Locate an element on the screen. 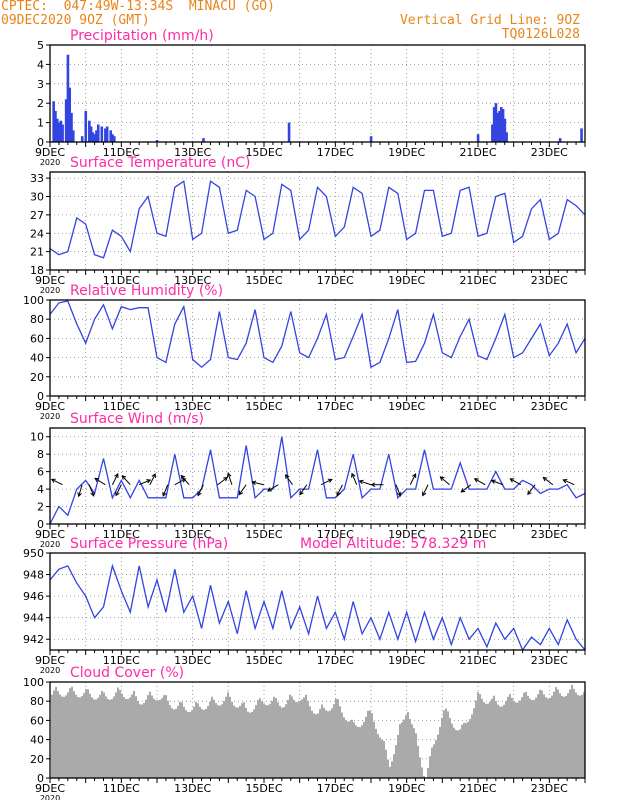 This screenshot has width=618, height=800. model-altitude: Model Altitude: 578.329 m is located at coordinates (393, 544).